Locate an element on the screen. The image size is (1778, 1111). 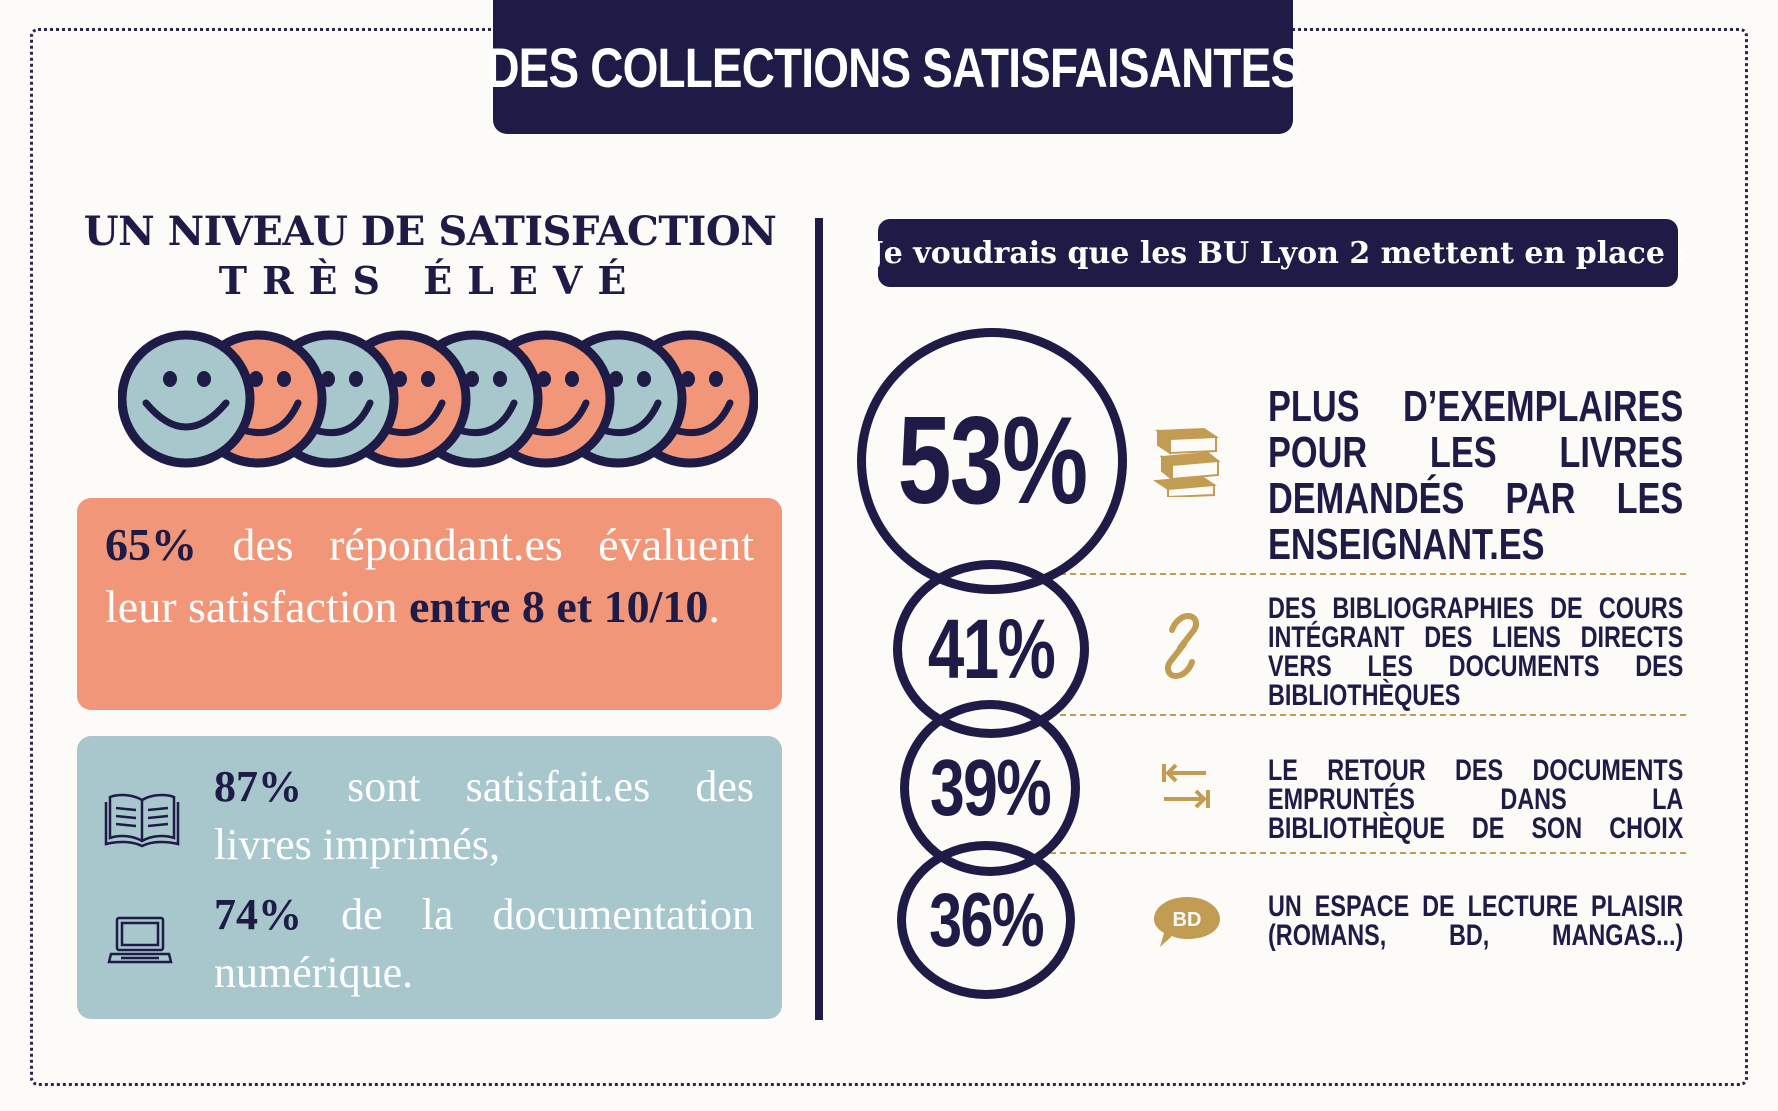
pct-53: 53% is located at coordinates (992, 461).